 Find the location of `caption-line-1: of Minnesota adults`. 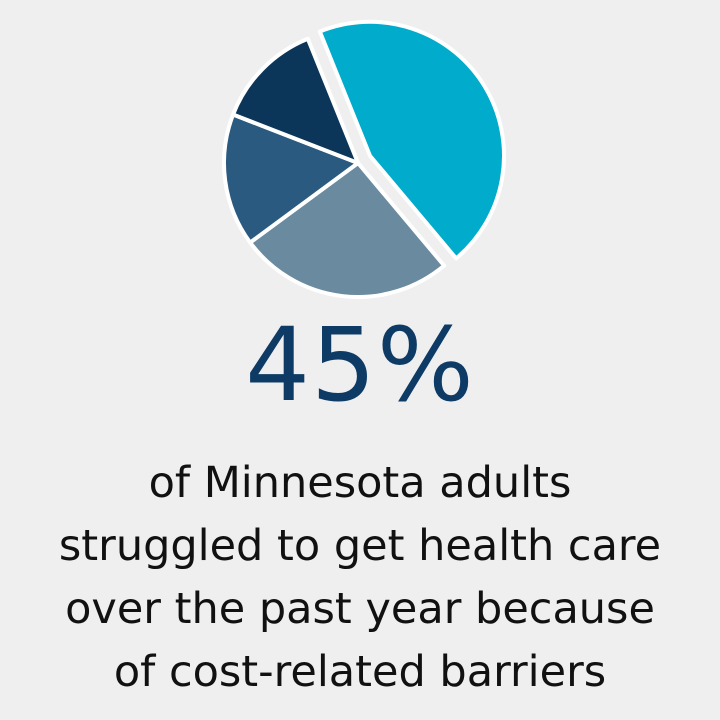

caption-line-1: of Minnesota adults is located at coordinates (360, 483).